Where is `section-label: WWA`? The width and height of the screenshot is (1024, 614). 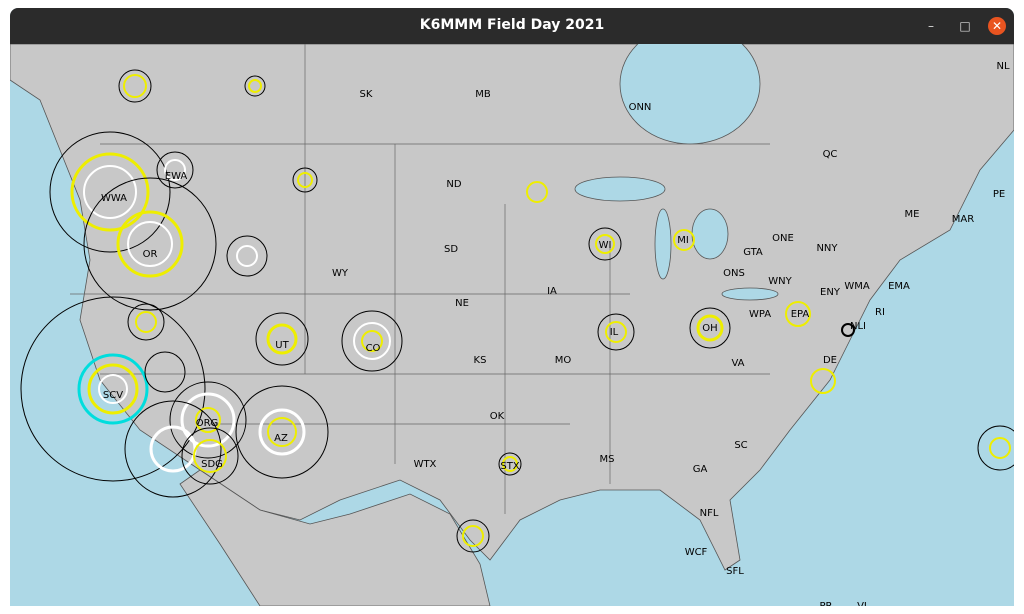
section-label: WWA is located at coordinates (114, 198).